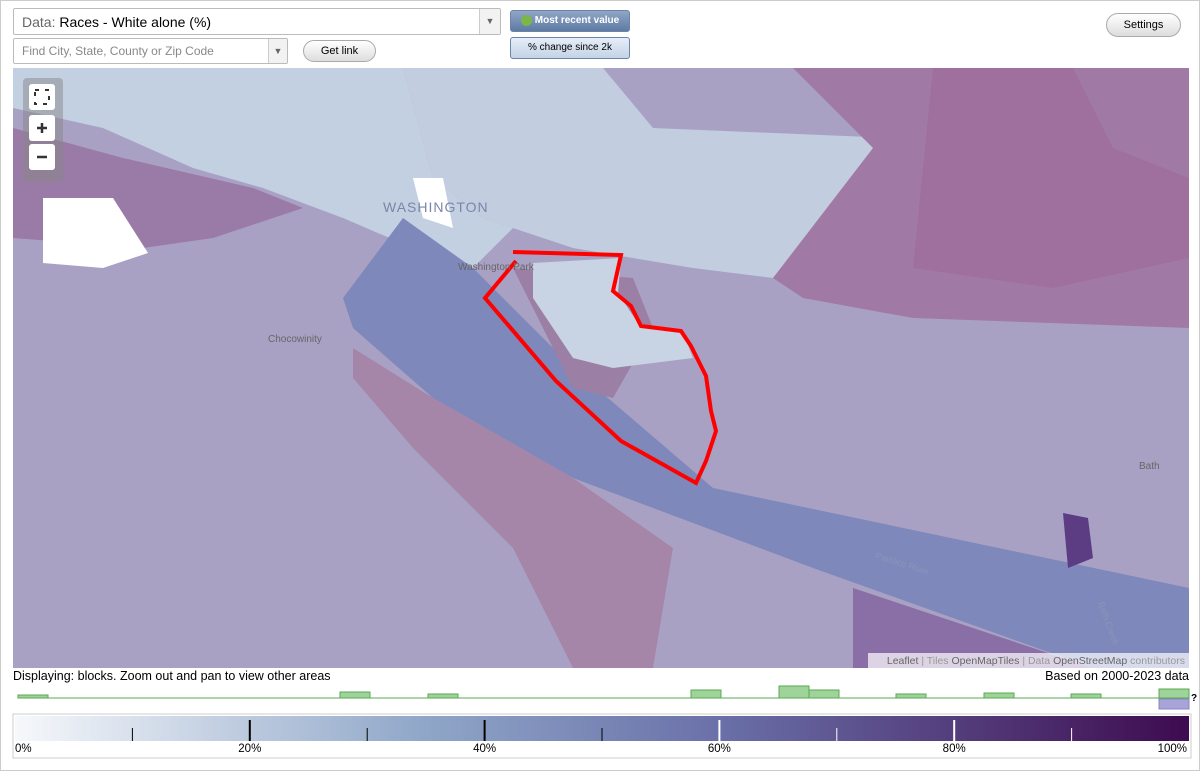 The image size is (1200, 771). What do you see at coordinates (903, 661) in the screenshot?
I see `attribution-link: Leaflet` at bounding box center [903, 661].